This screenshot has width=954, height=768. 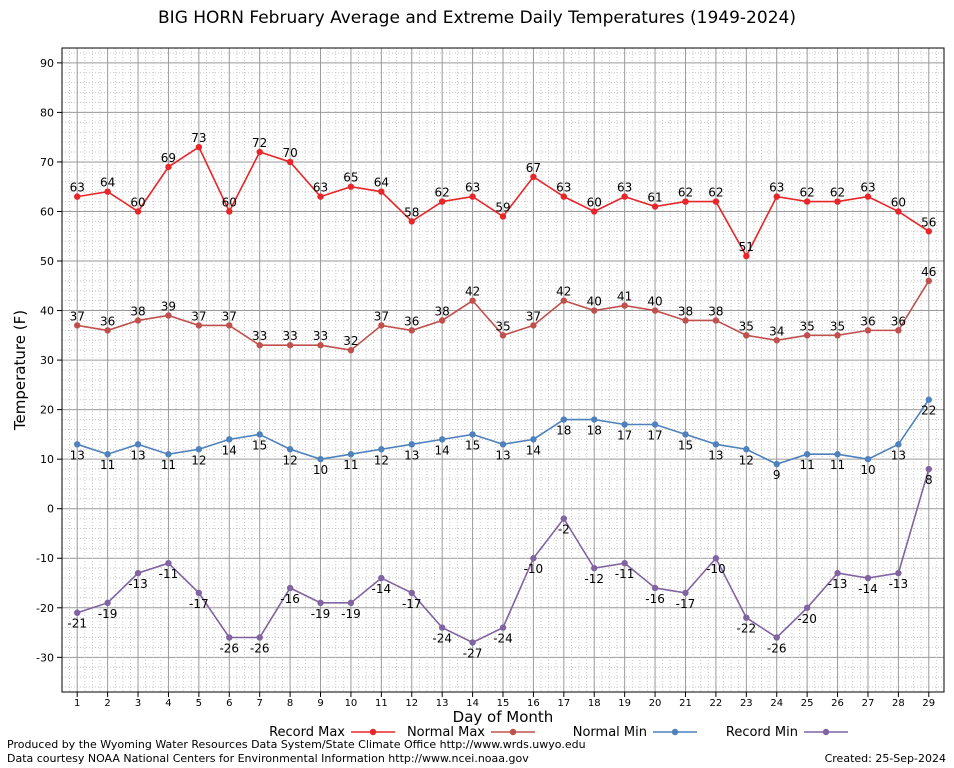 I want to click on y-tick-label: 80, so click(x=47, y=112).